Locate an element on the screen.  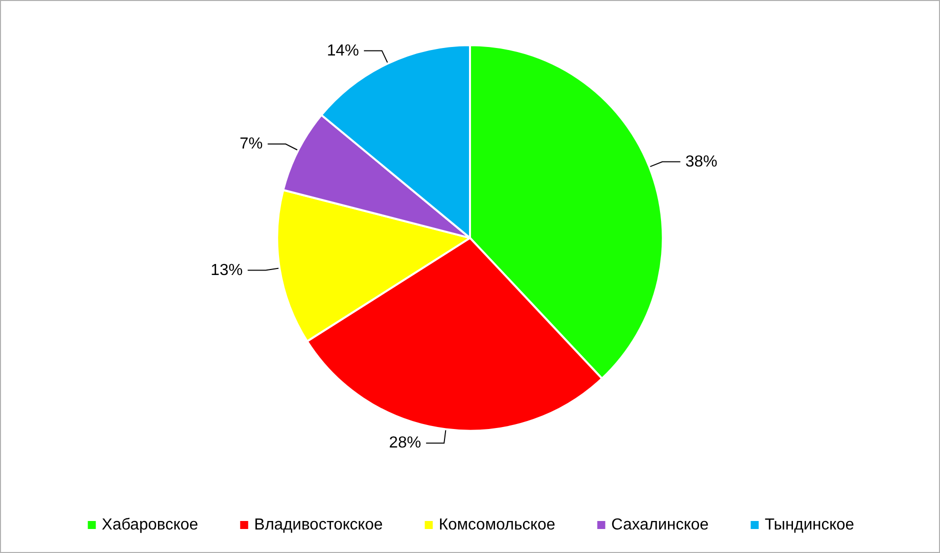
legend-label: Тындинское is located at coordinates (809, 525).